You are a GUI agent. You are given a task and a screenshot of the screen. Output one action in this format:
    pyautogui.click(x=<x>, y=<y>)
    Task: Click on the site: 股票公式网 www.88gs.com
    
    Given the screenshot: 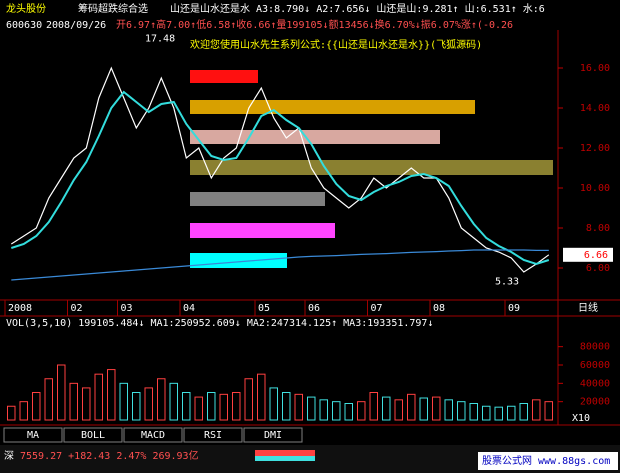 What is the action you would take?
    pyautogui.click(x=546, y=460)
    